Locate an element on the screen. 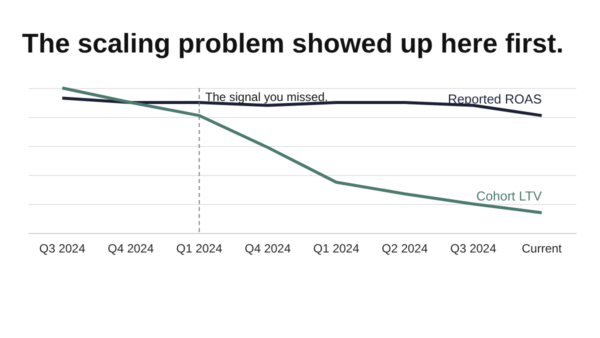  x-tick-label: Q2 2024 is located at coordinates (405, 249).